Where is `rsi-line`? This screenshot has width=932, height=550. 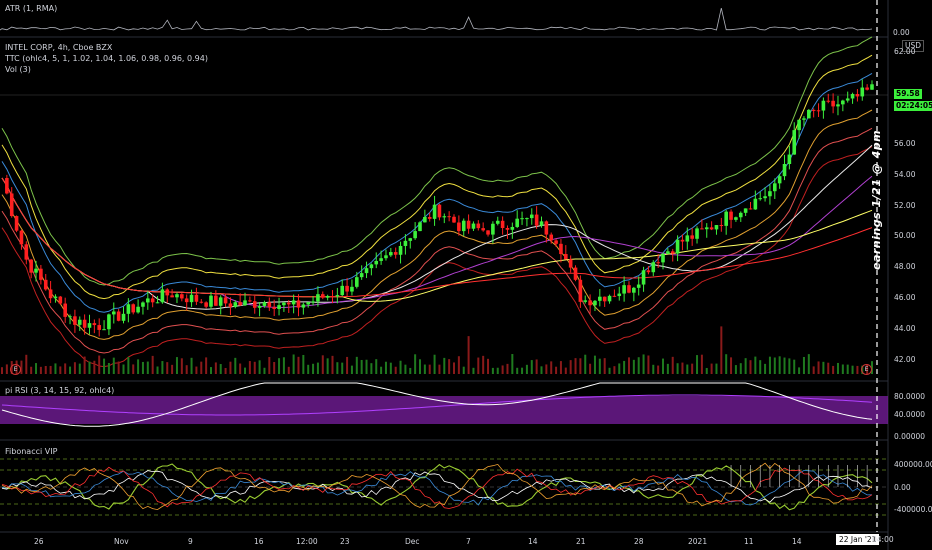 rsi-line is located at coordinates (437, 404).